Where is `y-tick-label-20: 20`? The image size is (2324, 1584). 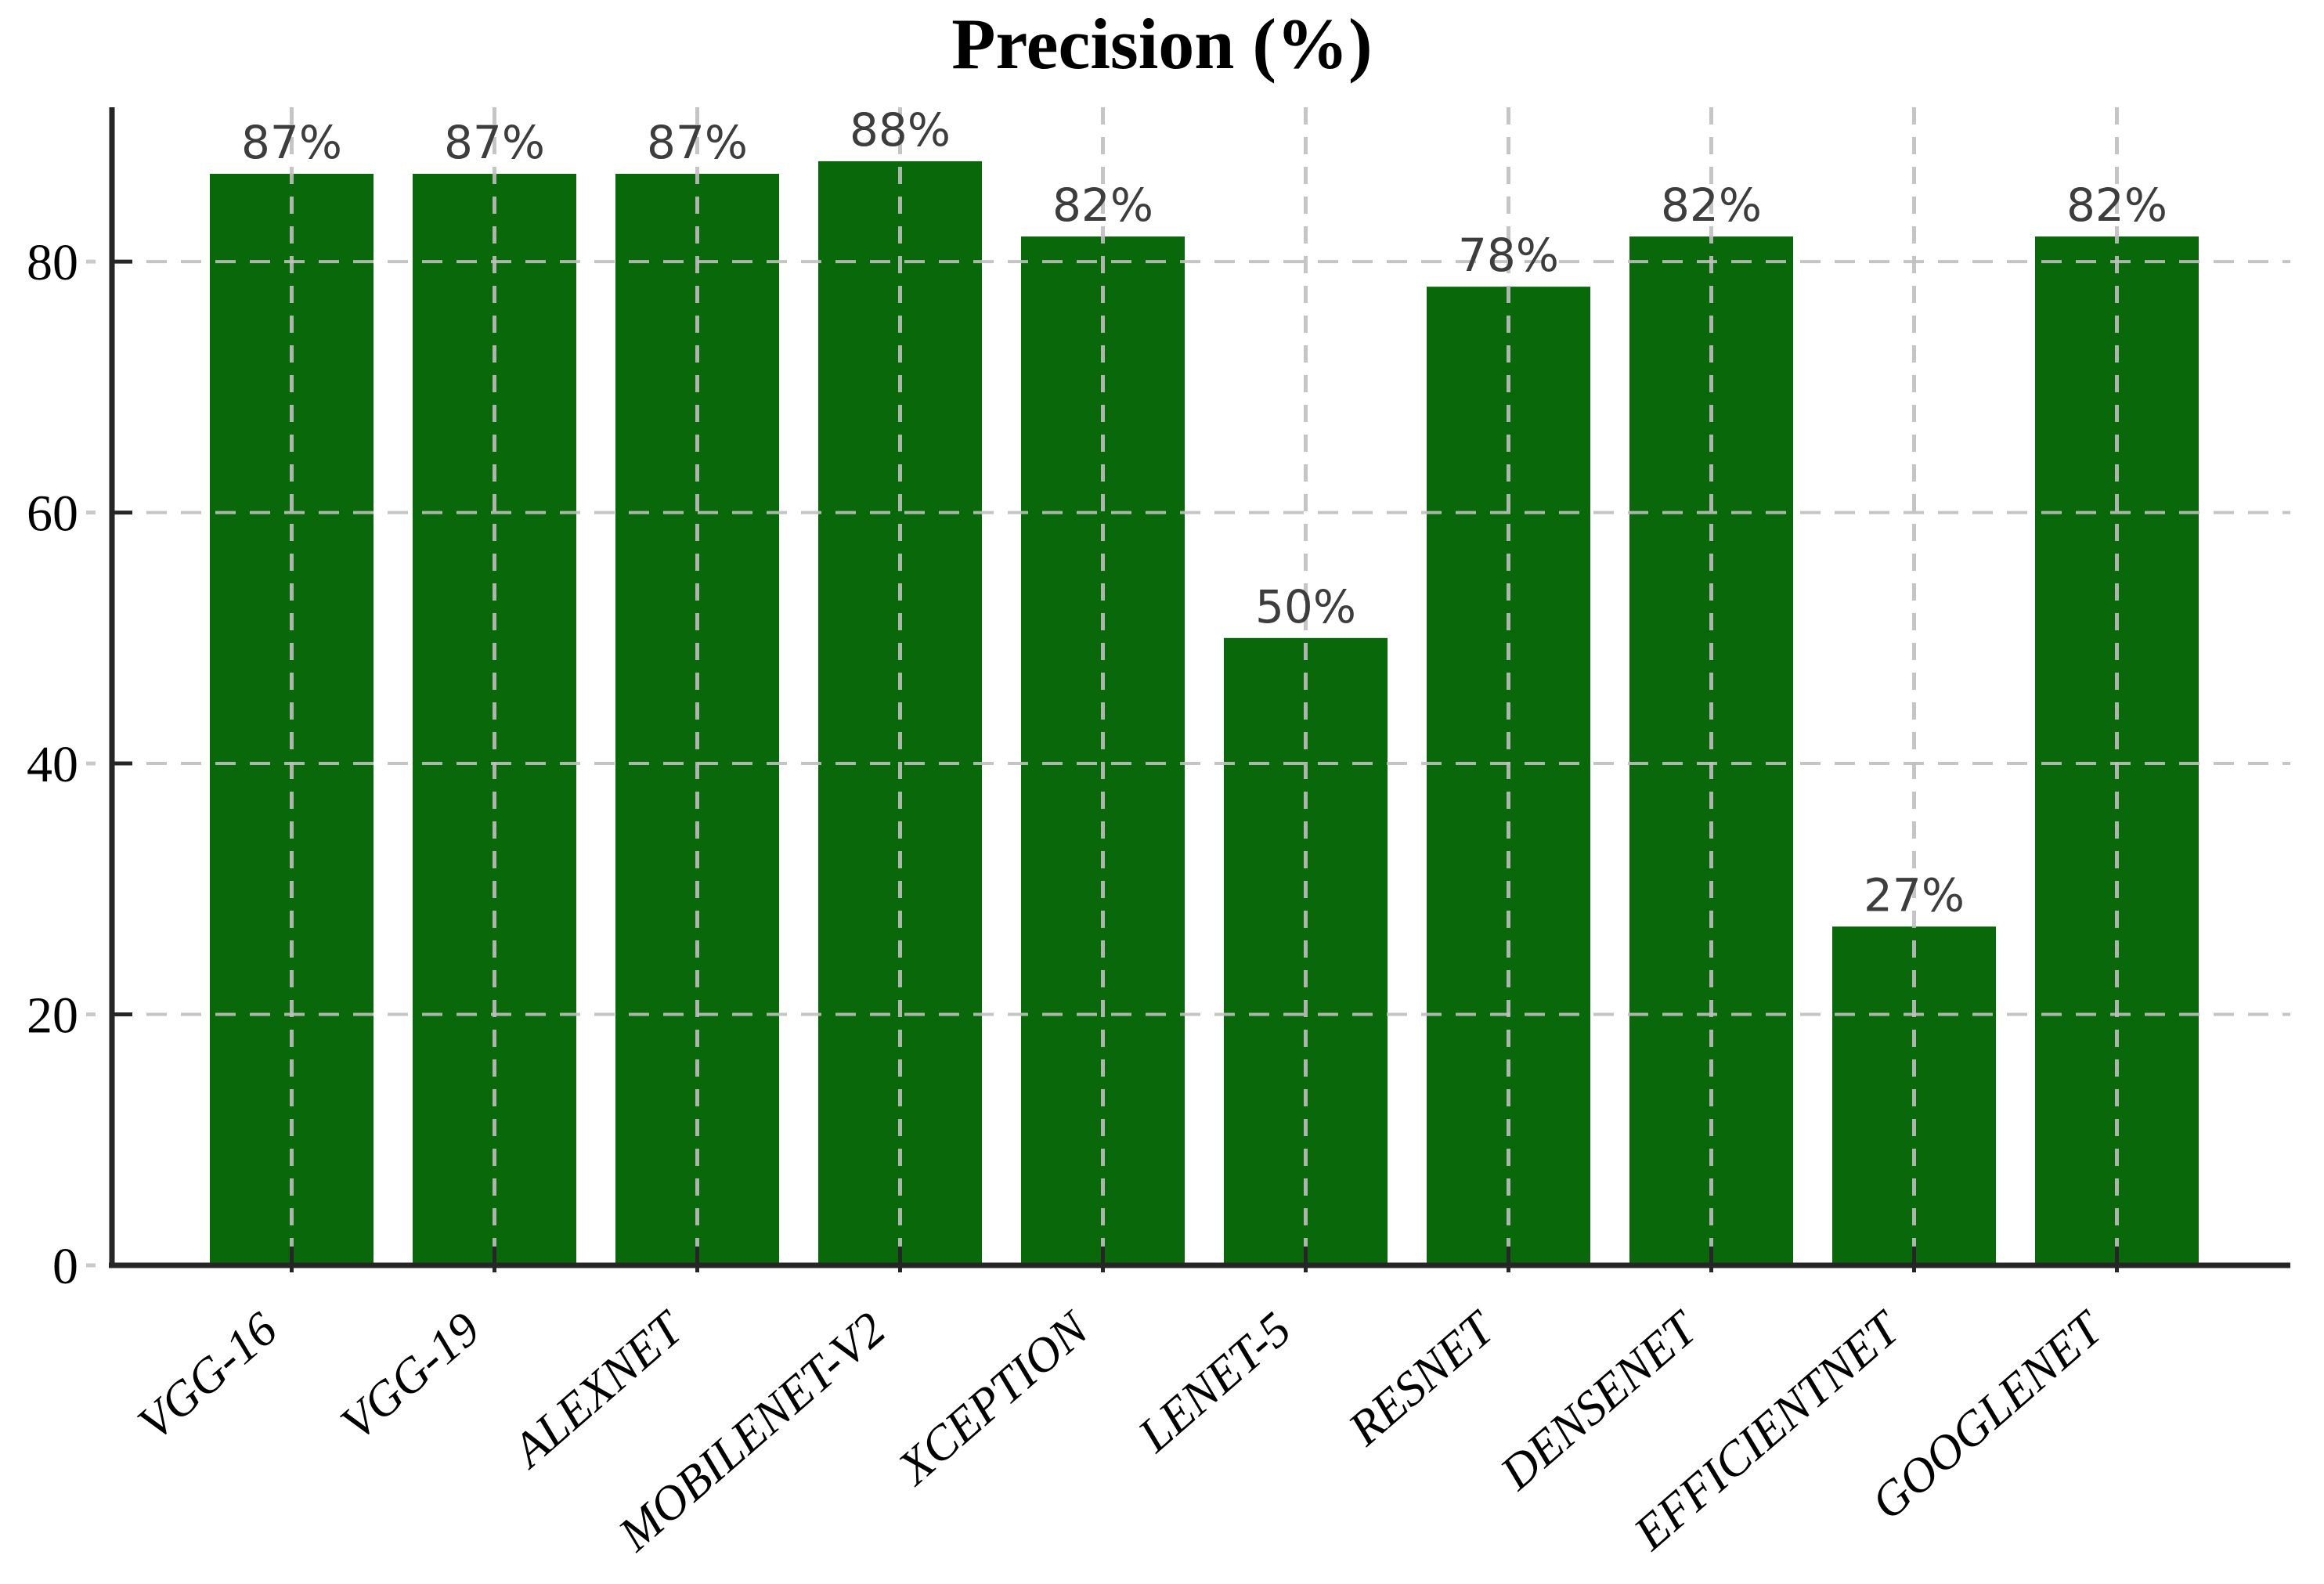
y-tick-label-20: 20 is located at coordinates (52, 1016).